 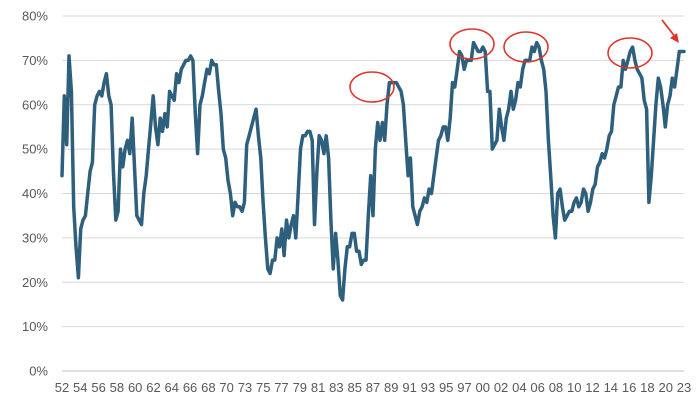 What do you see at coordinates (35, 149) in the screenshot?
I see `y-tick-label: 50%` at bounding box center [35, 149].